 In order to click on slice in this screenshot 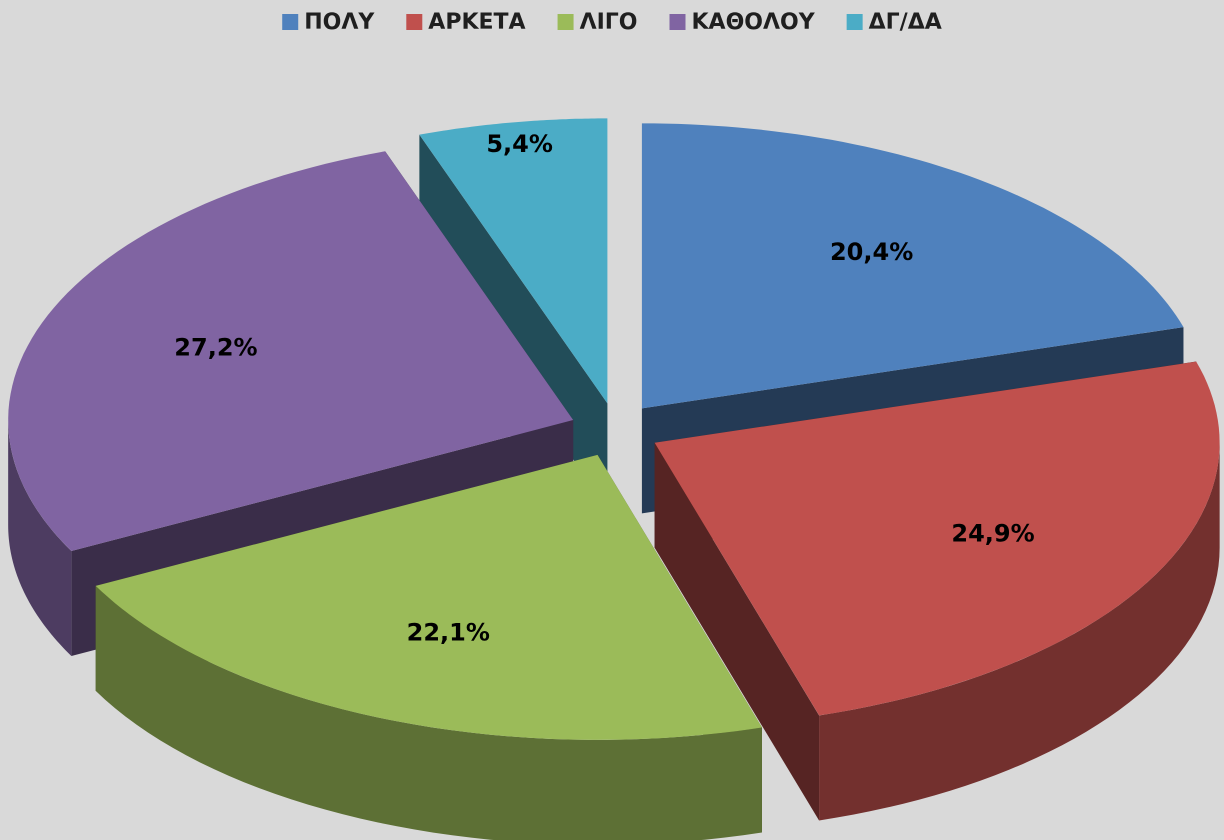, I will do `click(513, 261)`.